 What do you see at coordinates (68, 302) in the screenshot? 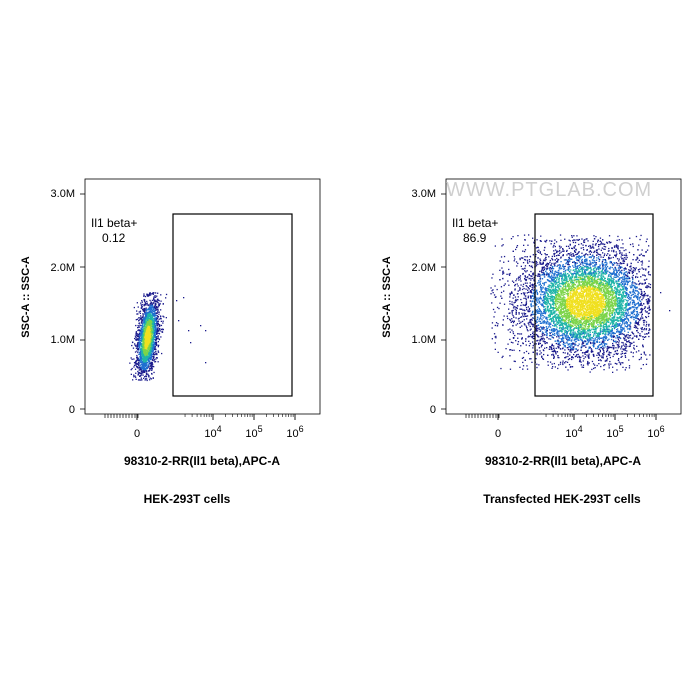
I see `y-axis: 3.0M 2.0M 1.0M 0` at bounding box center [68, 302].